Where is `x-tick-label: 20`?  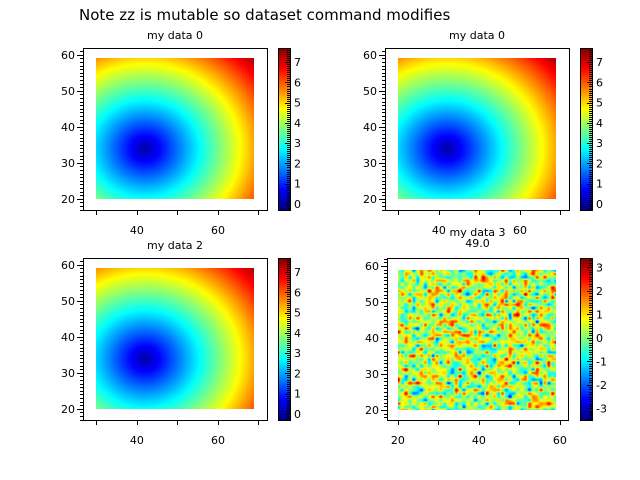
x-tick-label: 20 is located at coordinates (398, 440).